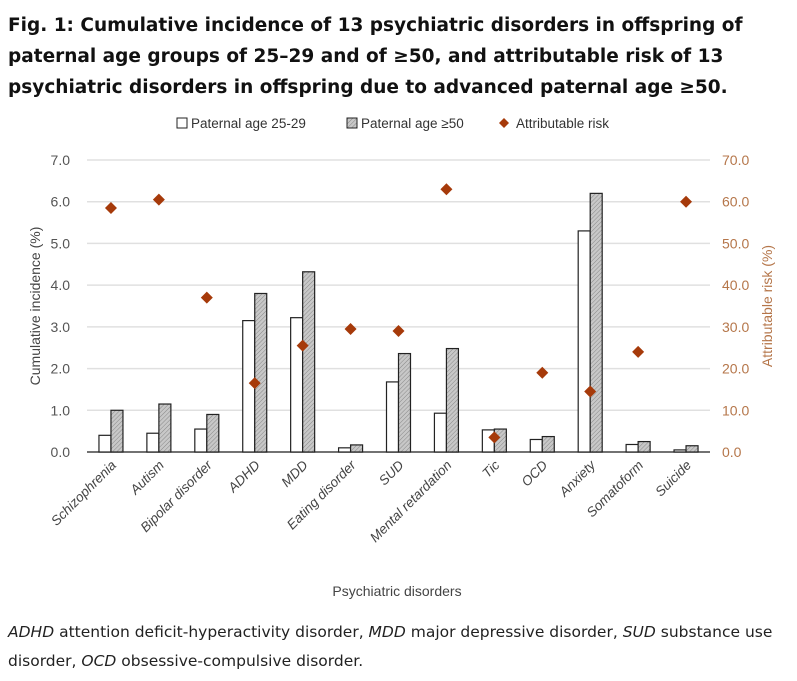  I want to click on x-axis-label: Psychiatric disorders, so click(396, 591).